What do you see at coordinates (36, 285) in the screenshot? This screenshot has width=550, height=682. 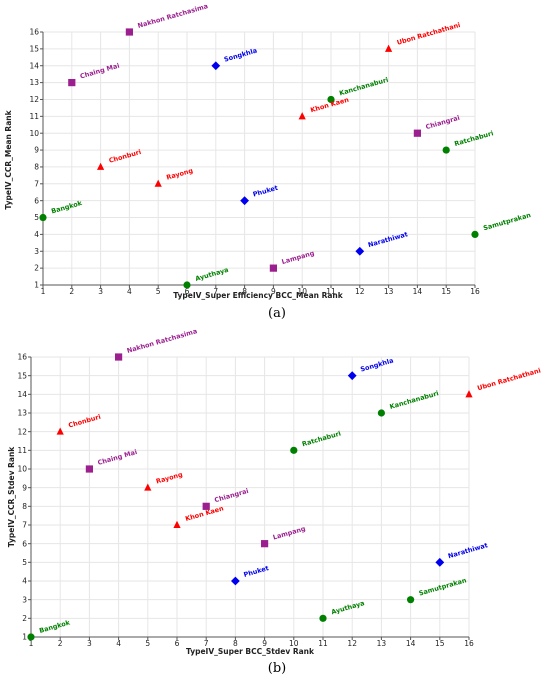 I see `chart-a-y-tick-label: 1` at bounding box center [36, 285].